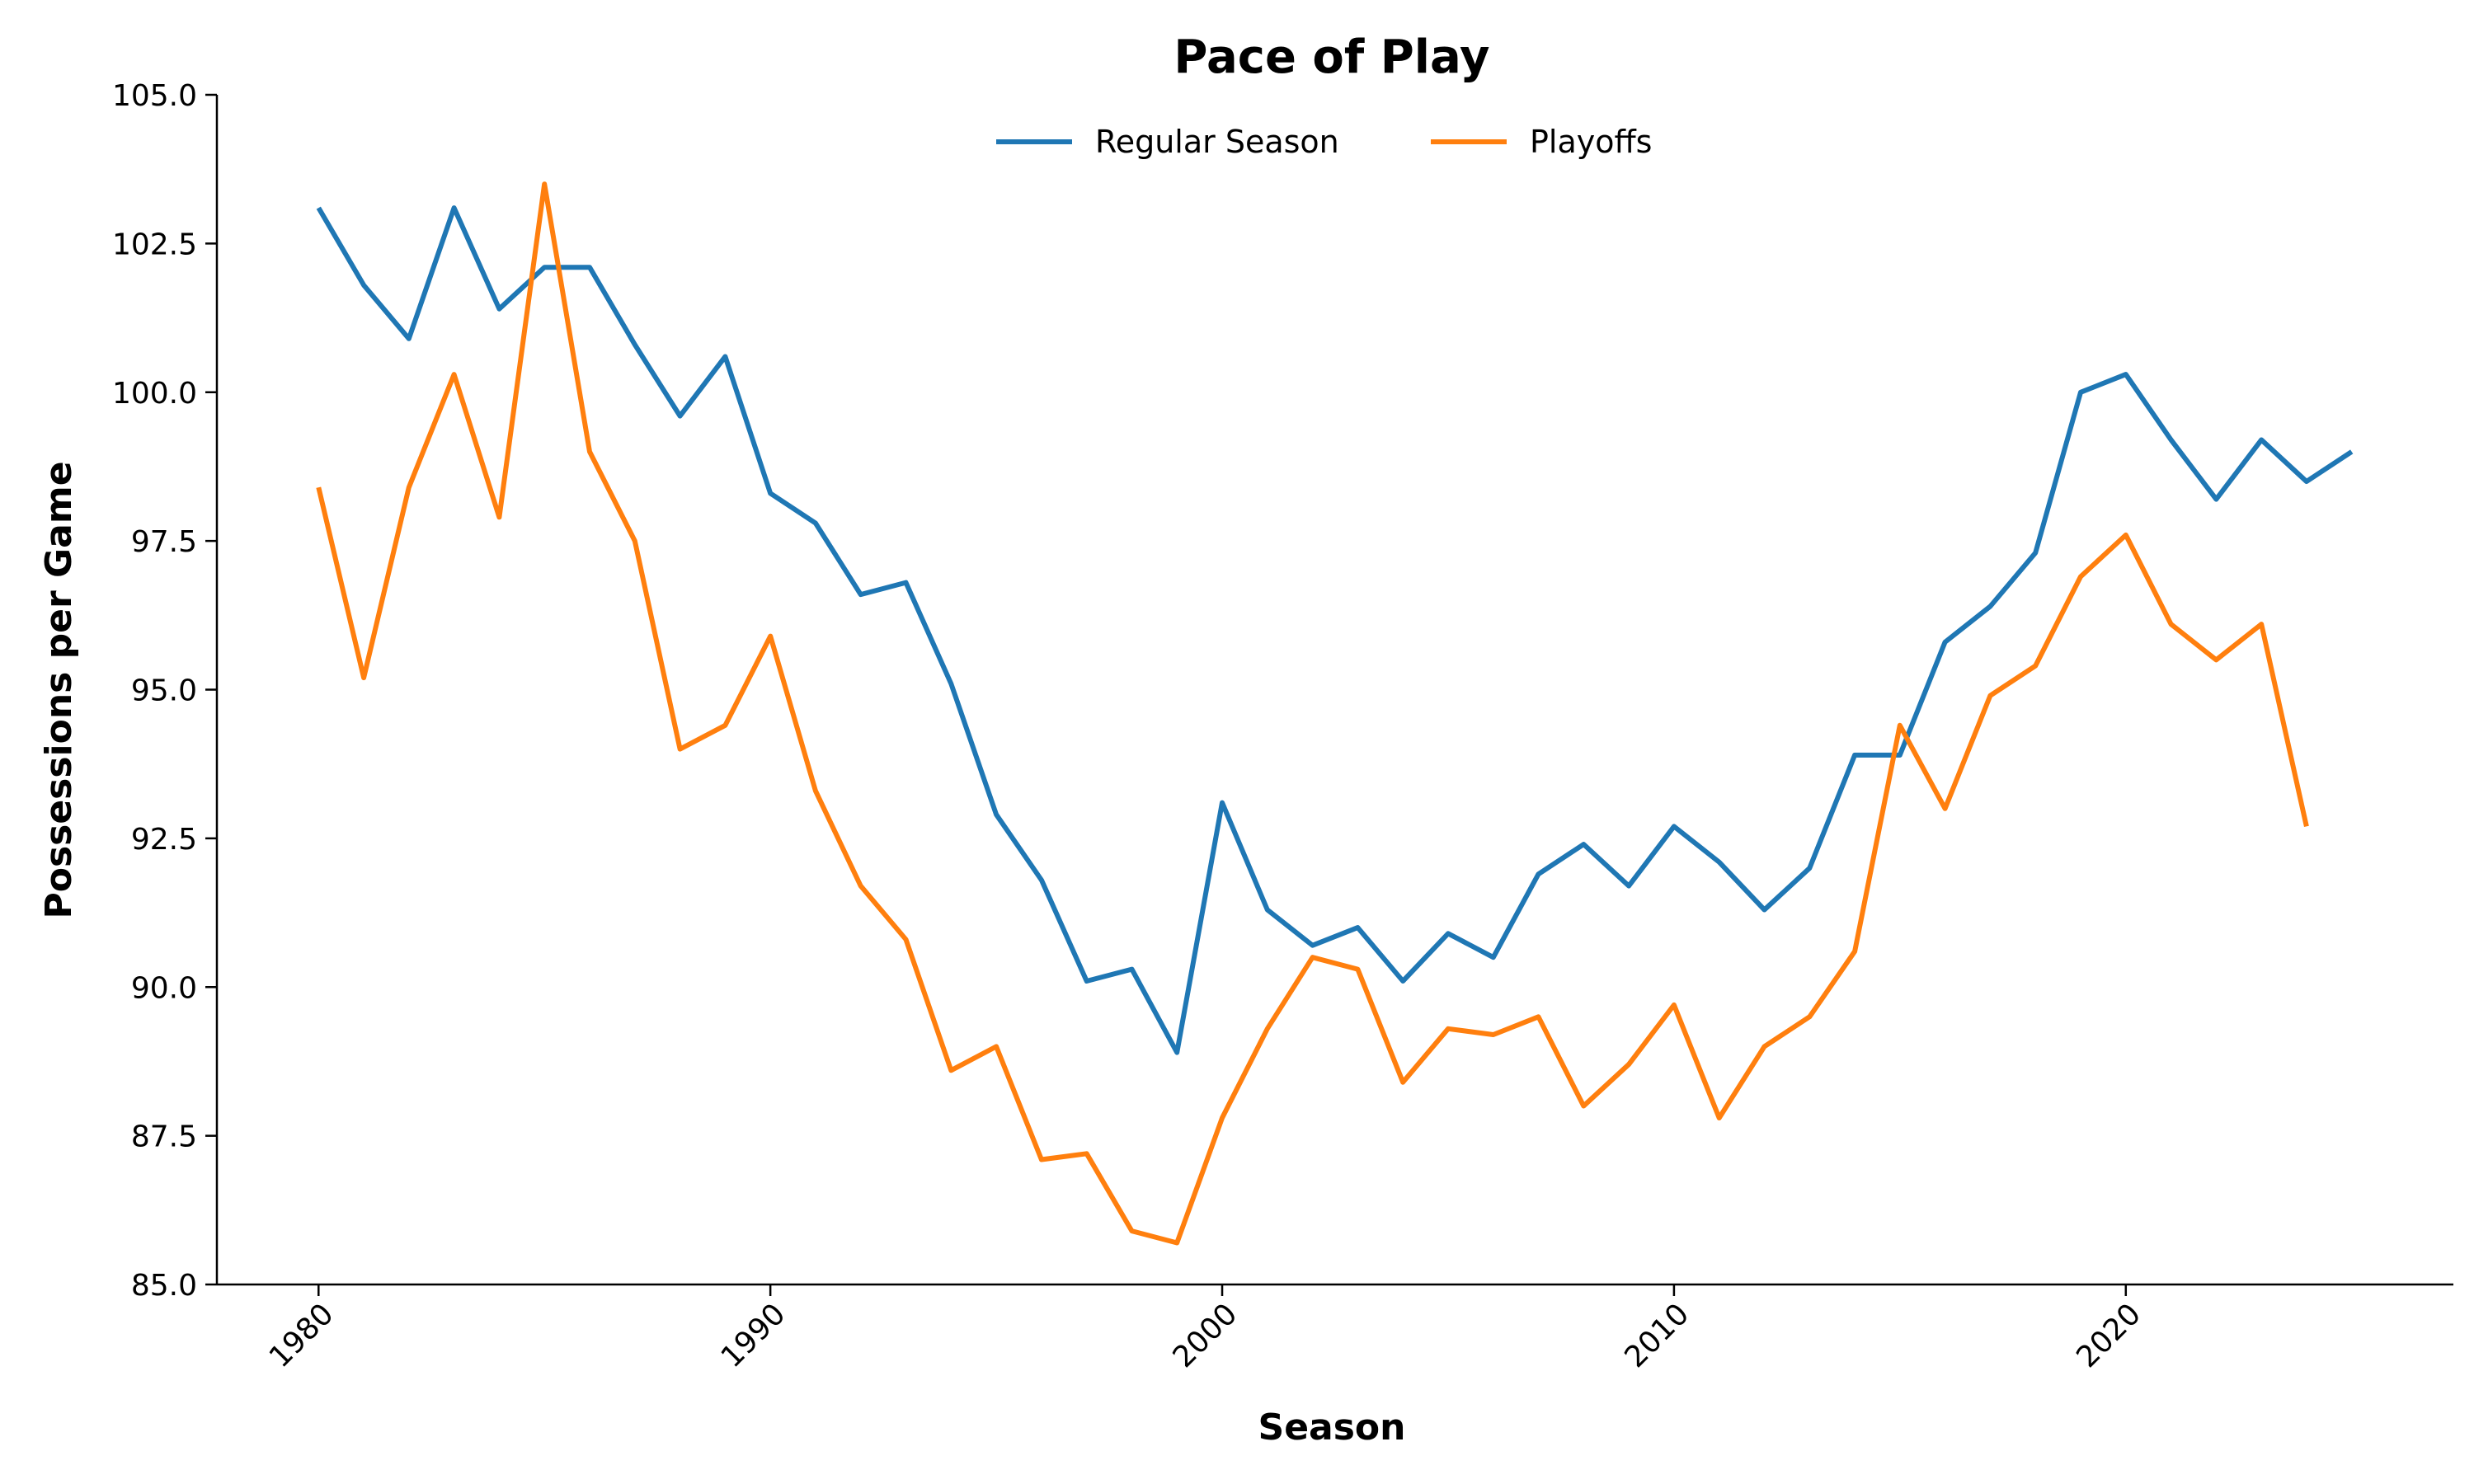 The height and width of the screenshot is (1484, 2474). What do you see at coordinates (59, 689) in the screenshot?
I see `y-axis-title: Possessions per Game` at bounding box center [59, 689].